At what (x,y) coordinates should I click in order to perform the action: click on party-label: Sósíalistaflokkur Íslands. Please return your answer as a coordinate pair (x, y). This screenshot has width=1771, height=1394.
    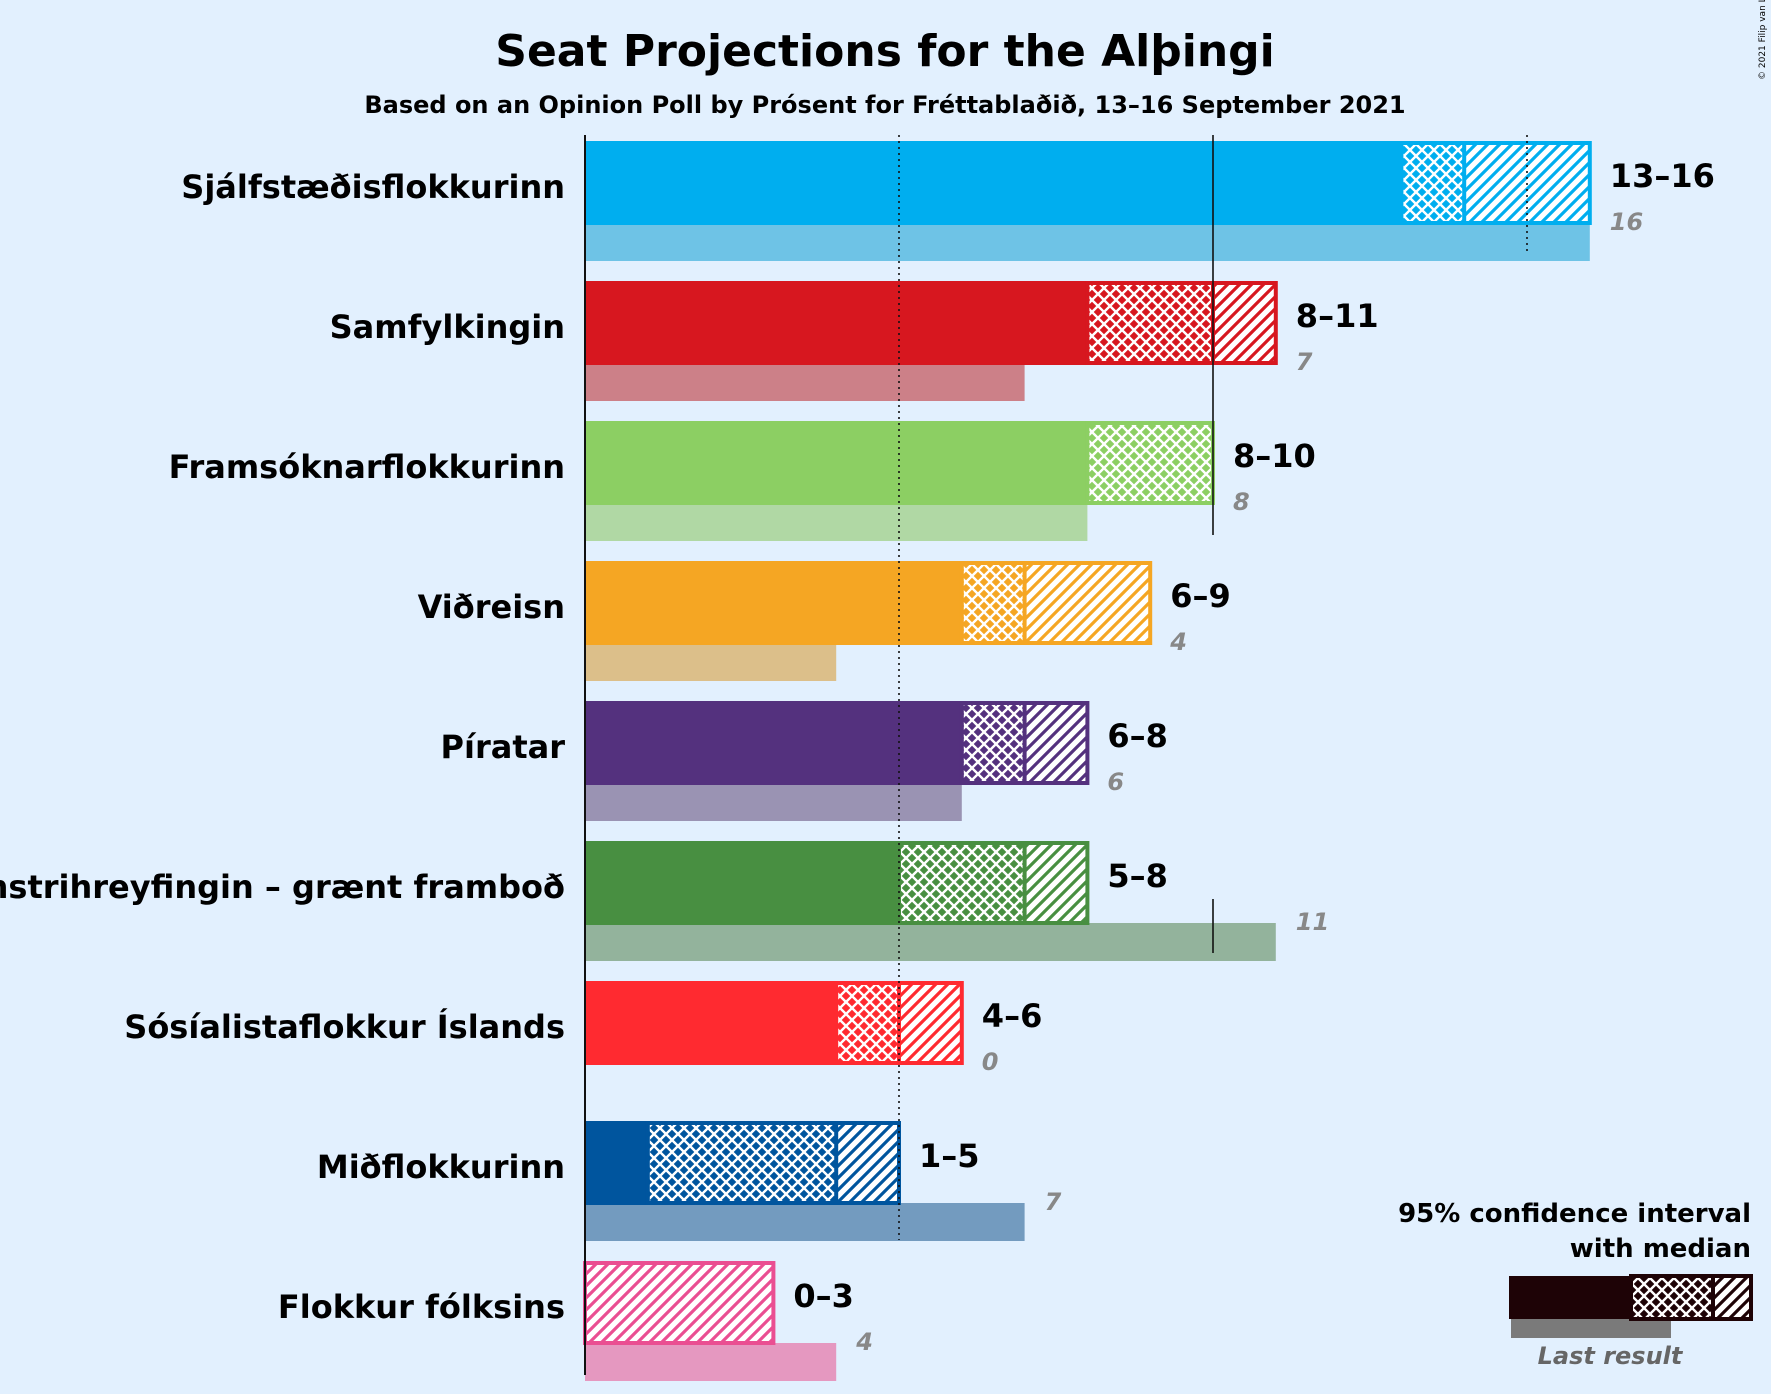
    Looking at the image, I should click on (344, 1027).